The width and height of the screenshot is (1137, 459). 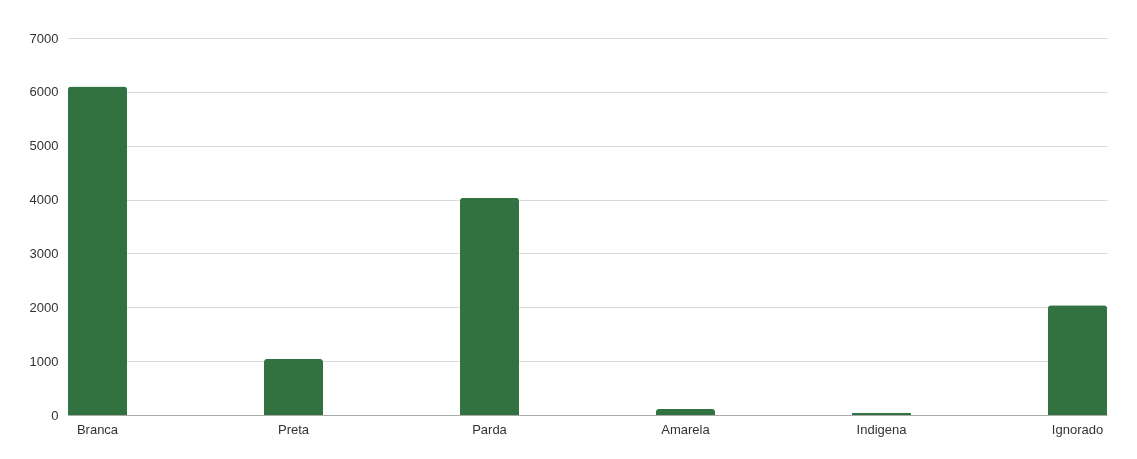 I want to click on y-tick-label: 5000, so click(x=44, y=146).